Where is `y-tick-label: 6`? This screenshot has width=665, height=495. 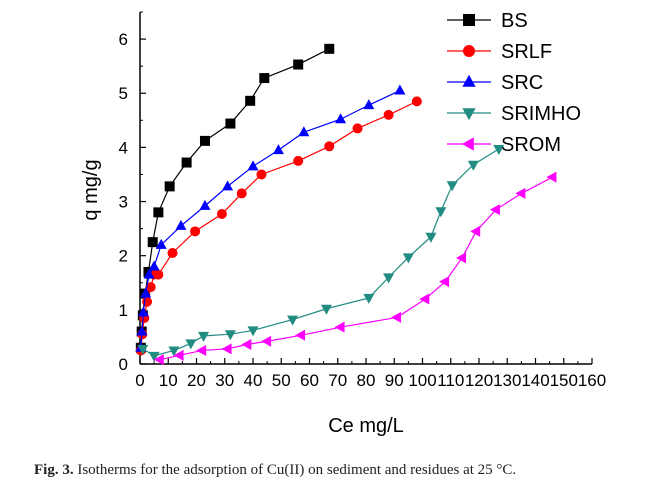
y-tick-label: 6 is located at coordinates (123, 39).